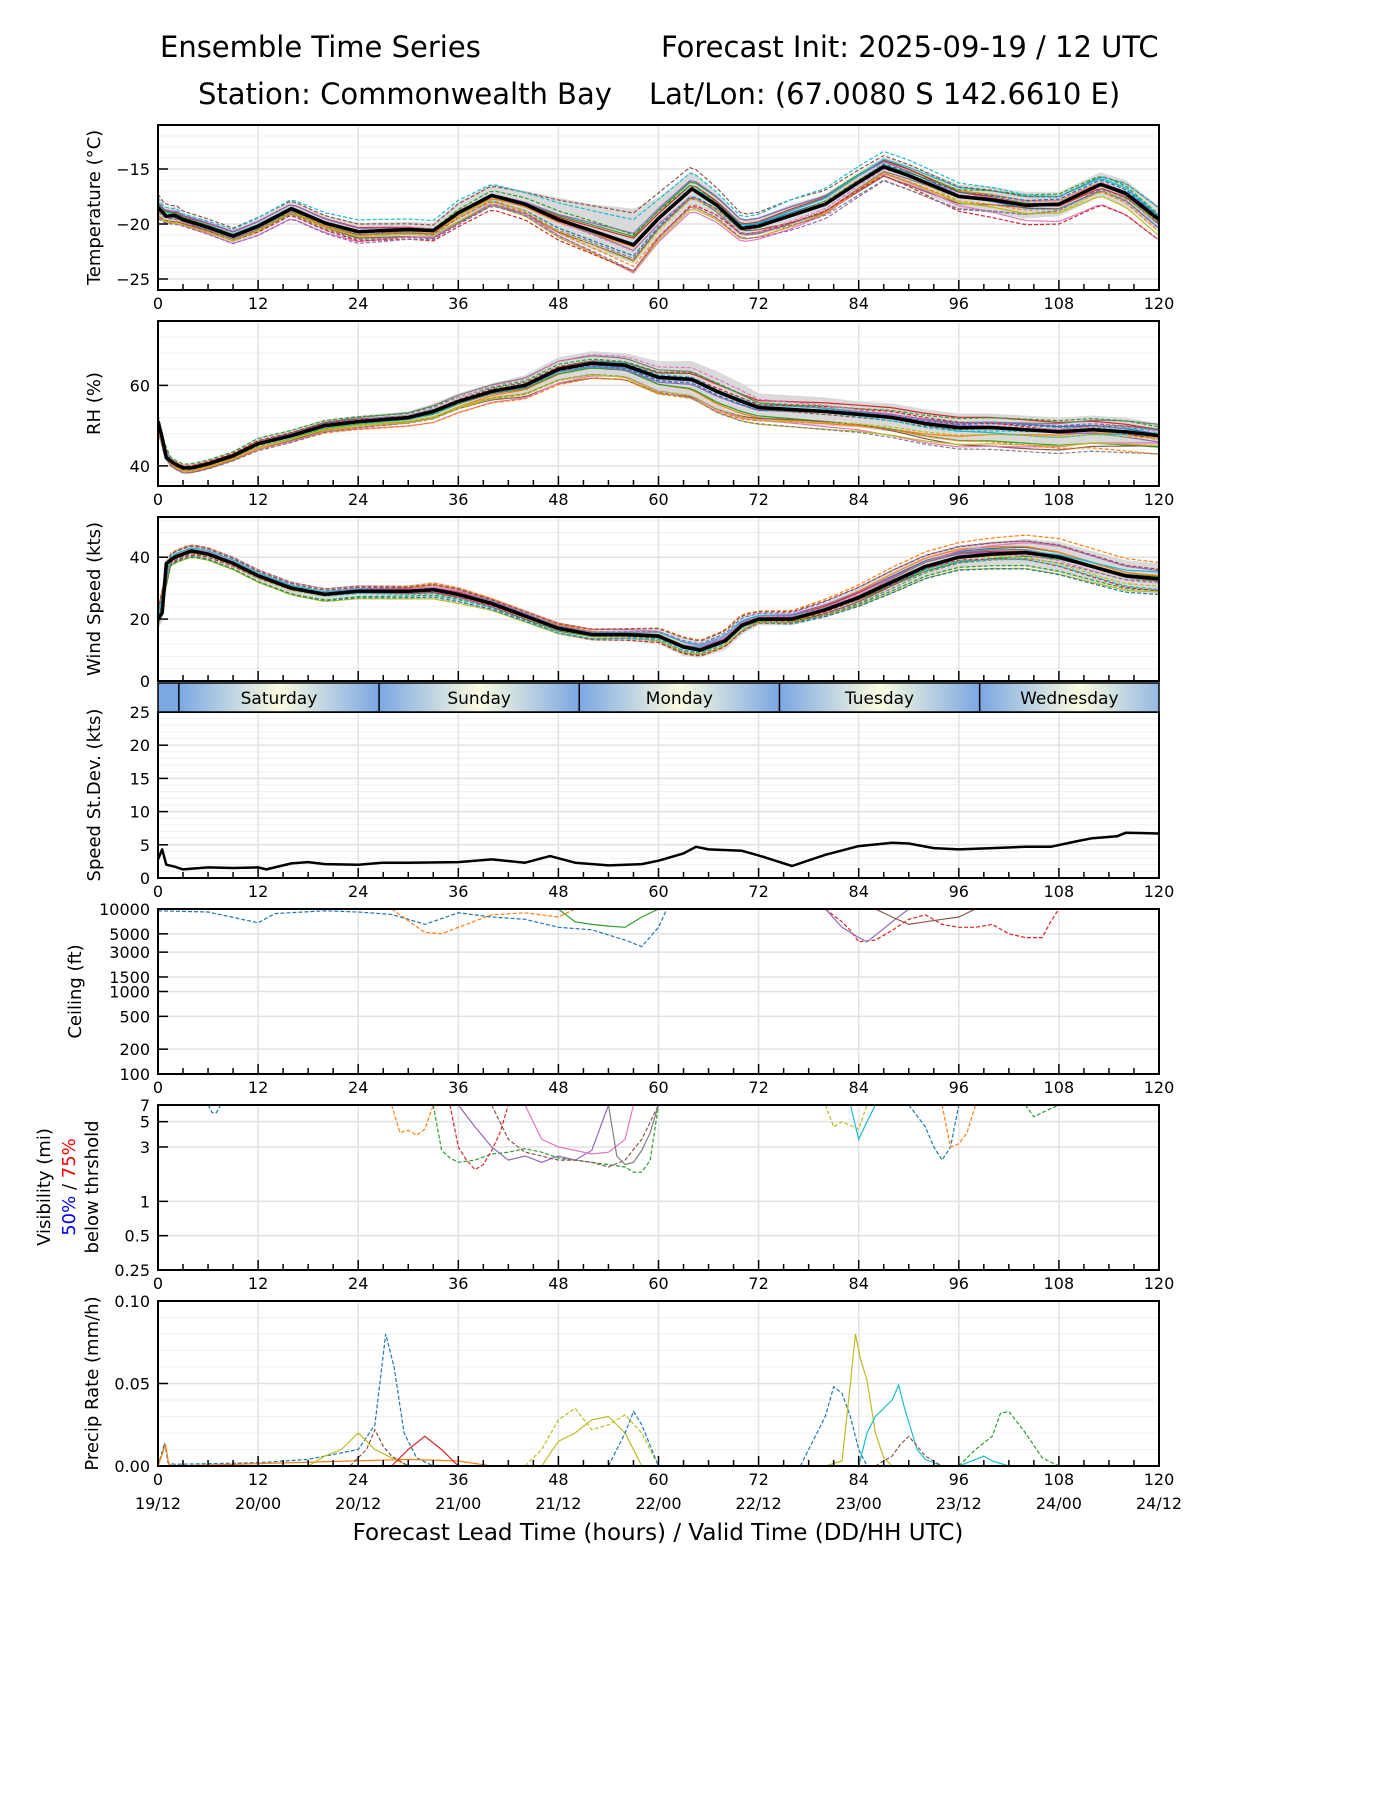  I want to click on y-tick-label: −15, so click(133, 169).